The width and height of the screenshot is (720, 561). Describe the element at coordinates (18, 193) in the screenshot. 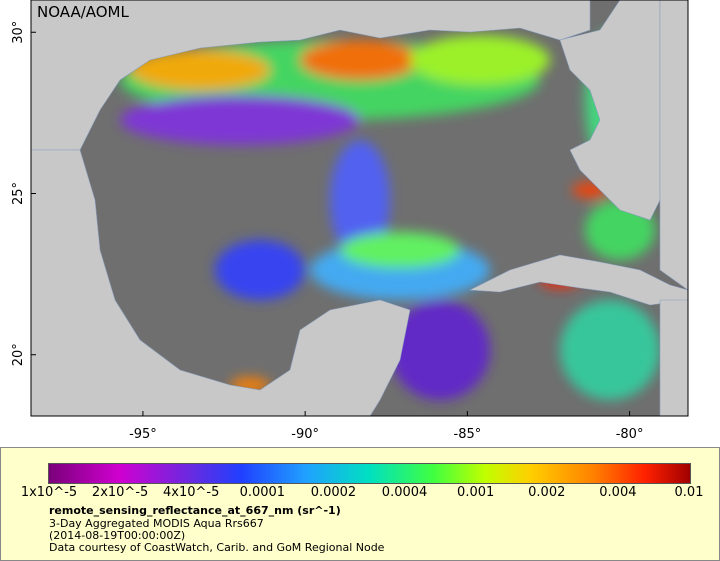

I see `y-tick-label: 25°` at that location.